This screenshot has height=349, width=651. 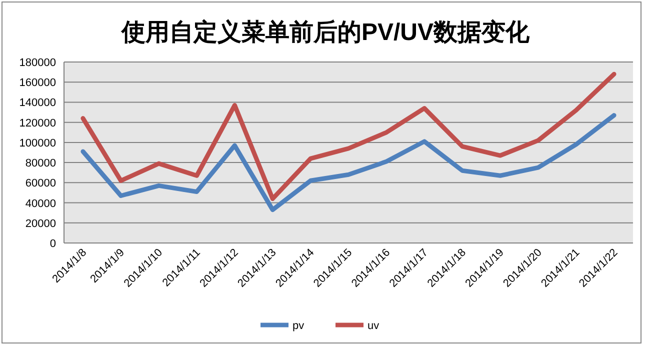 I want to click on y-tick-label: 40000, so click(x=40, y=204).